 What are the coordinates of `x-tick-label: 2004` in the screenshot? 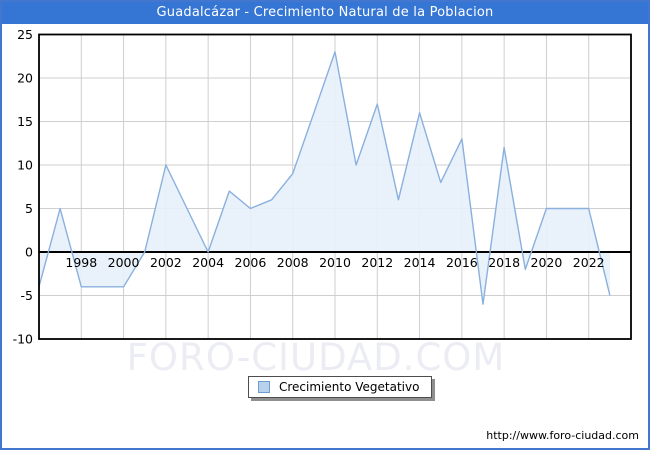 It's located at (208, 262).